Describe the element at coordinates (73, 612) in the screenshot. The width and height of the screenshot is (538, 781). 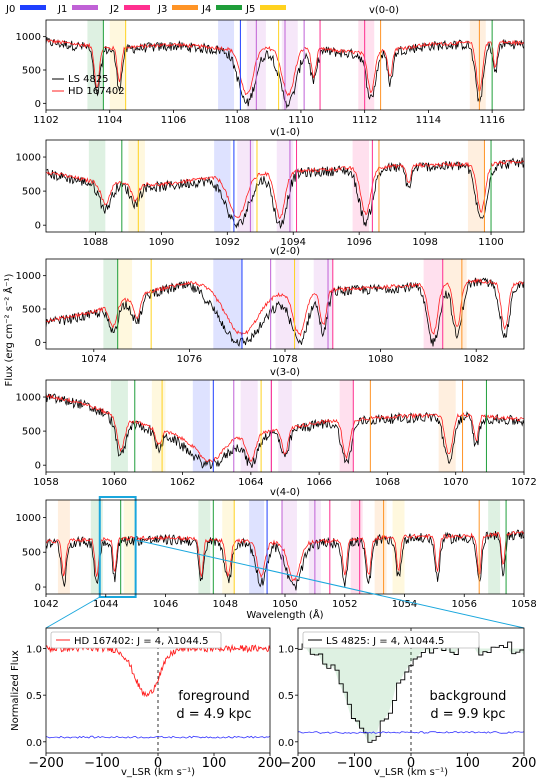
I see `zoom-connector-left` at that location.